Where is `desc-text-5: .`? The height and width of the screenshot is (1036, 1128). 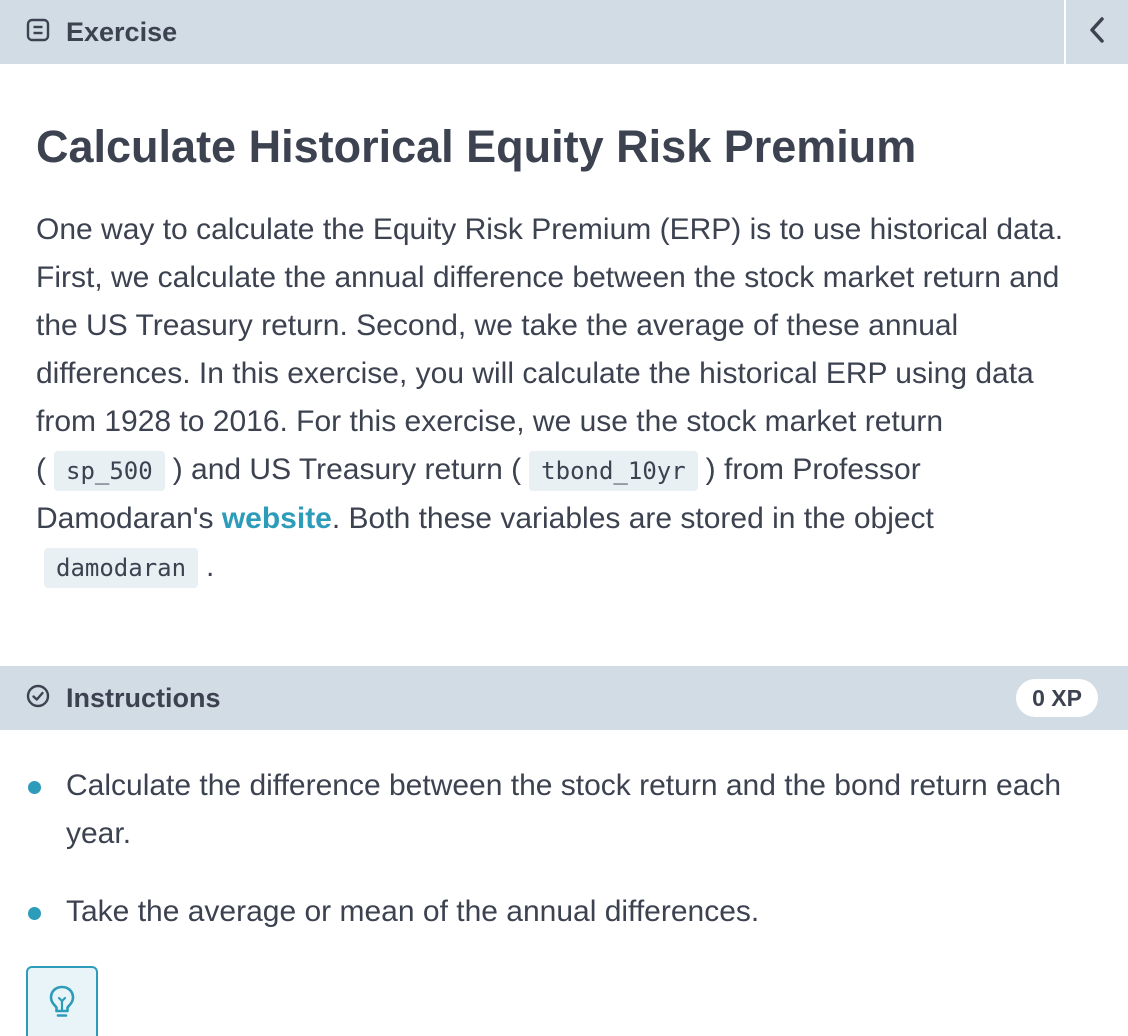 desc-text-5: . is located at coordinates (210, 566).